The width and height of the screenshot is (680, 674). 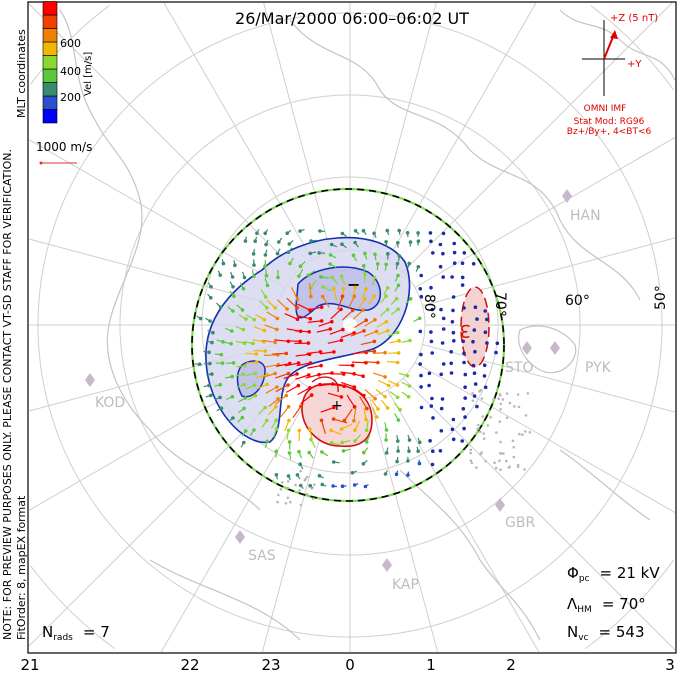 What do you see at coordinates (500, 304) in the screenshot?
I see `lat-label-70: 70°` at bounding box center [500, 304].